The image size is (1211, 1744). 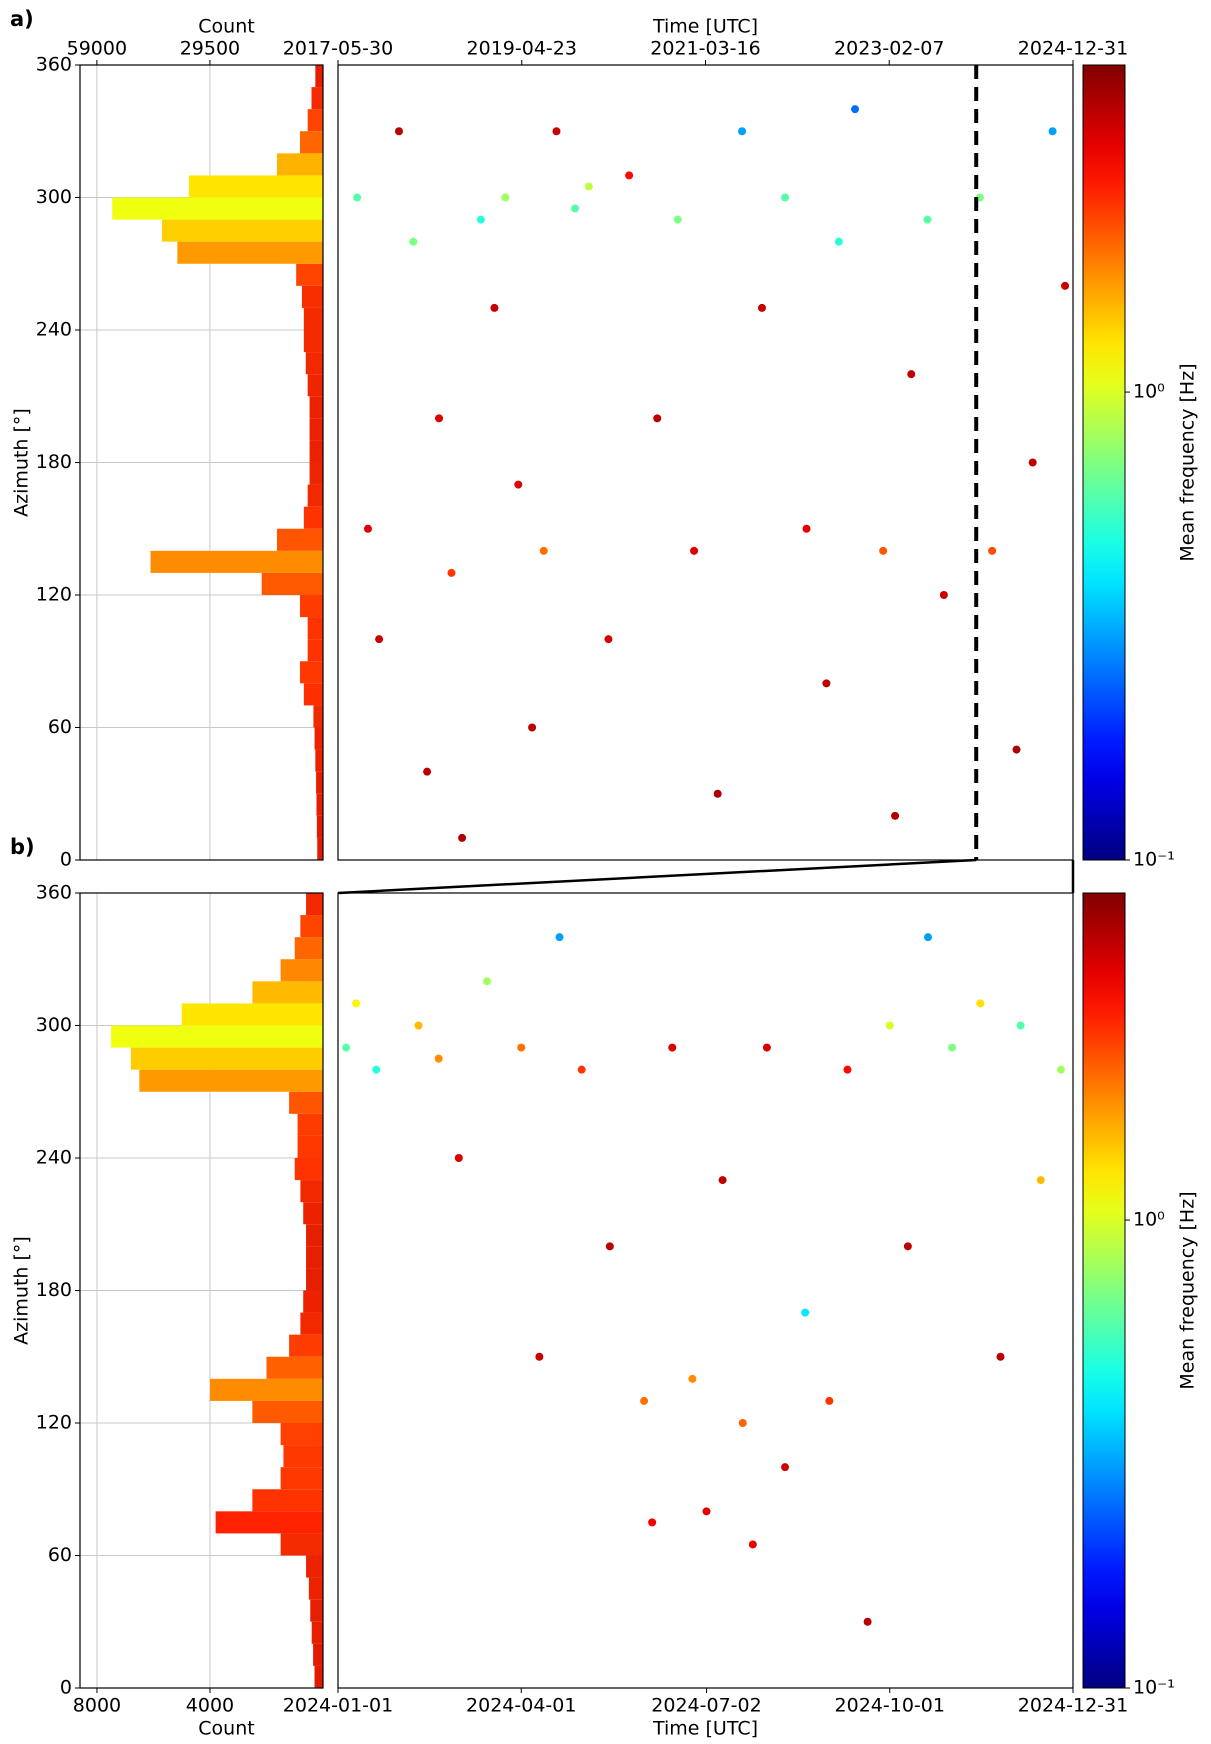 I want to click on x-tick-label: 8000, so click(x=97, y=1706).